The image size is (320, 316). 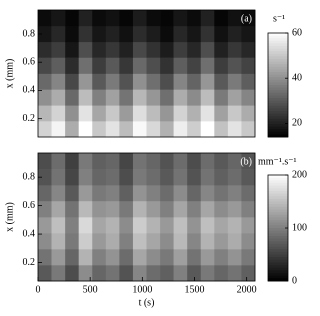 What do you see at coordinates (142, 289) in the screenshot?
I see `x-tick-label: 1000` at bounding box center [142, 289].